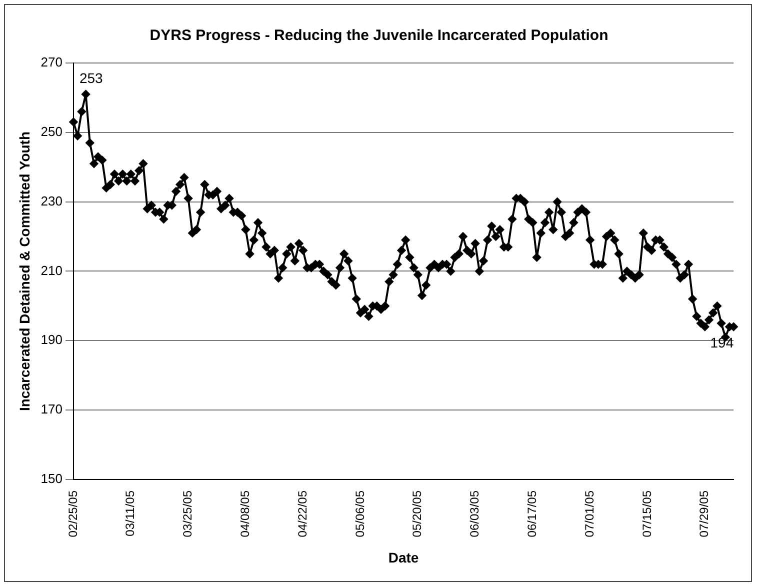  I want to click on y-tick-label: 230, so click(51, 200).